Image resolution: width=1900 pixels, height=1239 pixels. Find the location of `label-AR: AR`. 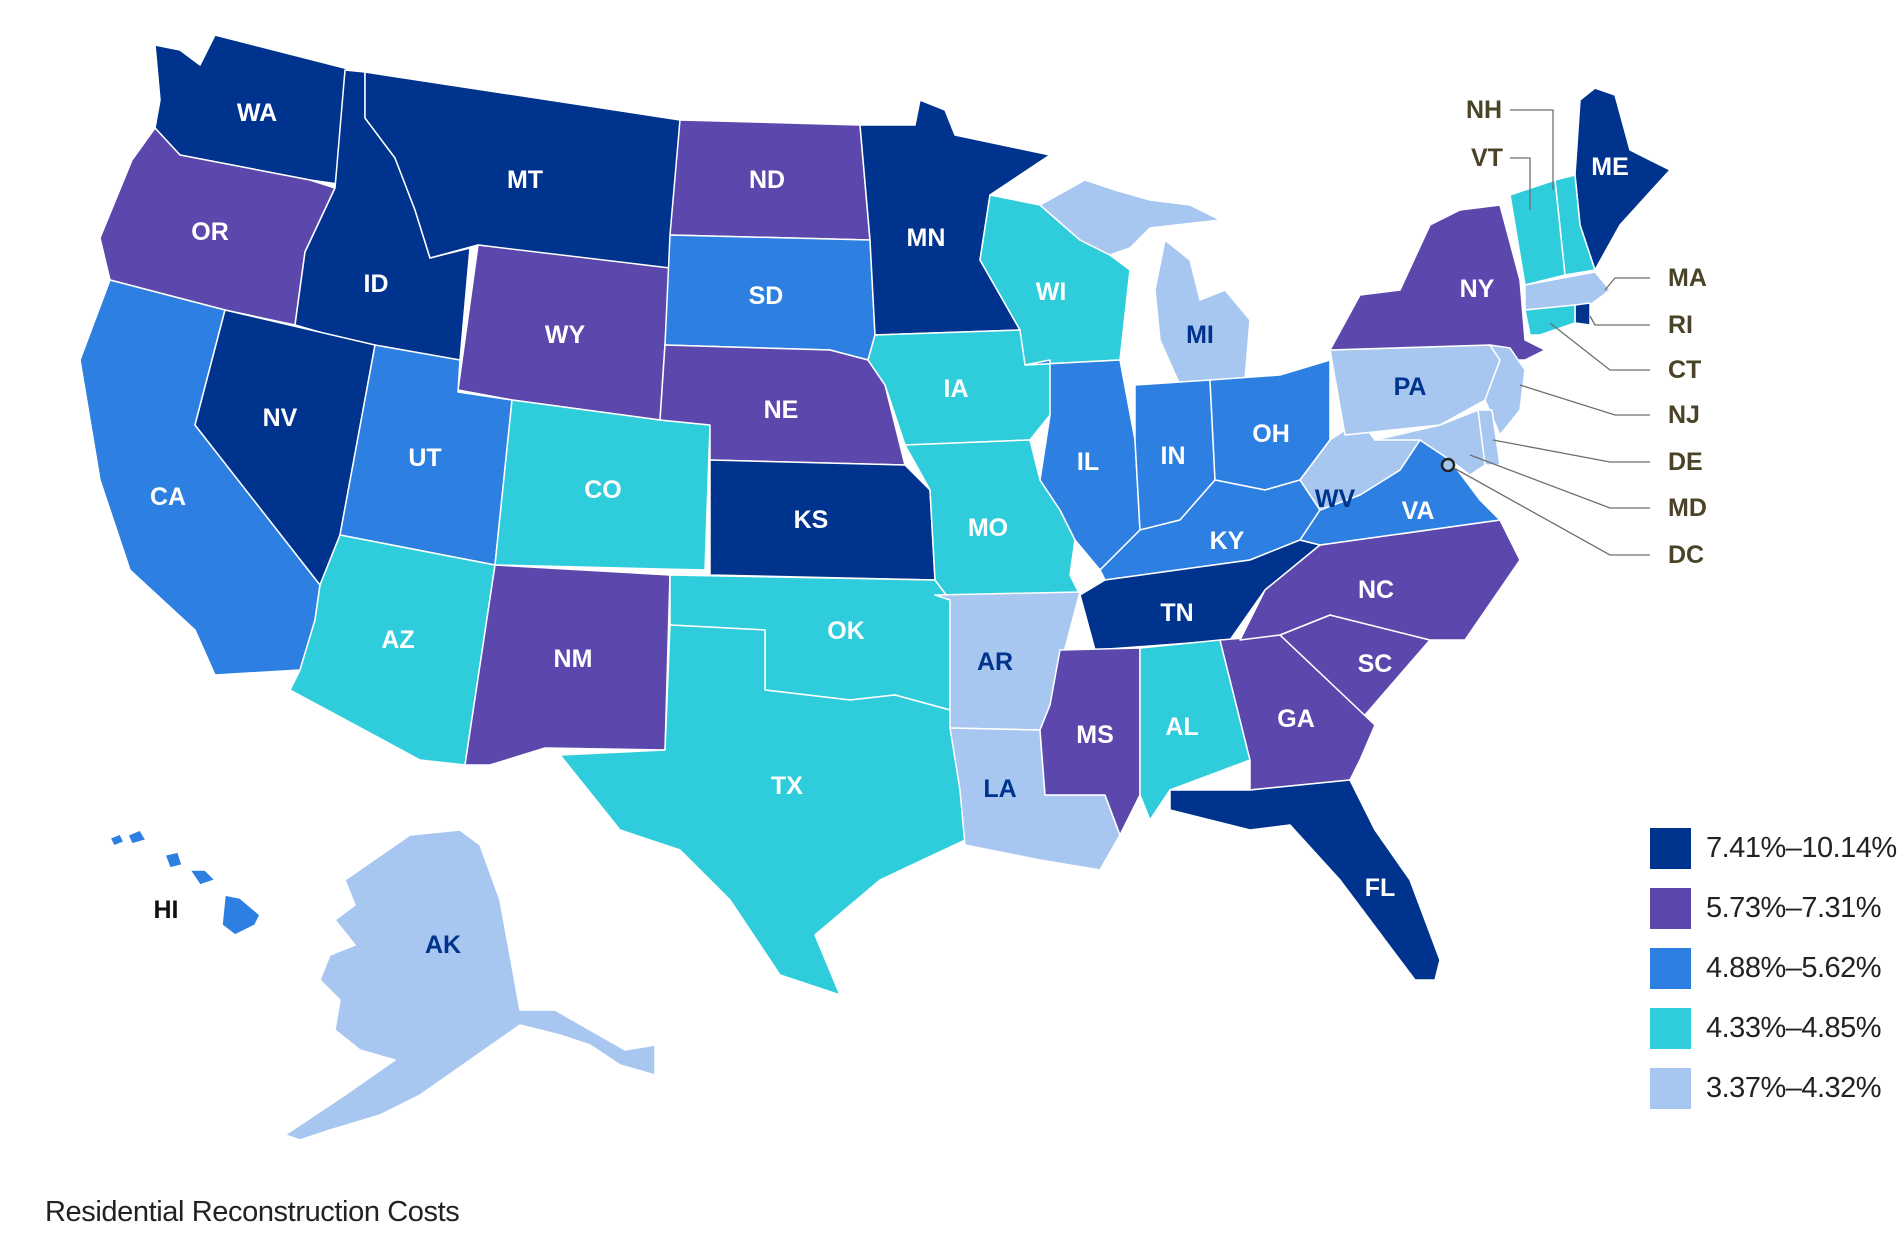

label-AR: AR is located at coordinates (995, 662).